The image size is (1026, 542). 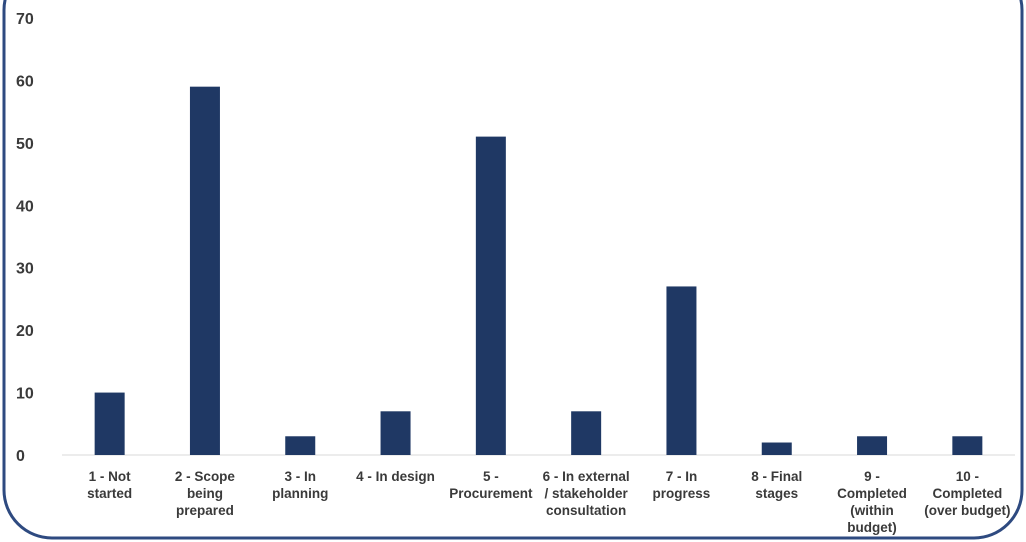 I want to click on x-tick-label-8: 8 - Final stages, so click(x=776, y=485).